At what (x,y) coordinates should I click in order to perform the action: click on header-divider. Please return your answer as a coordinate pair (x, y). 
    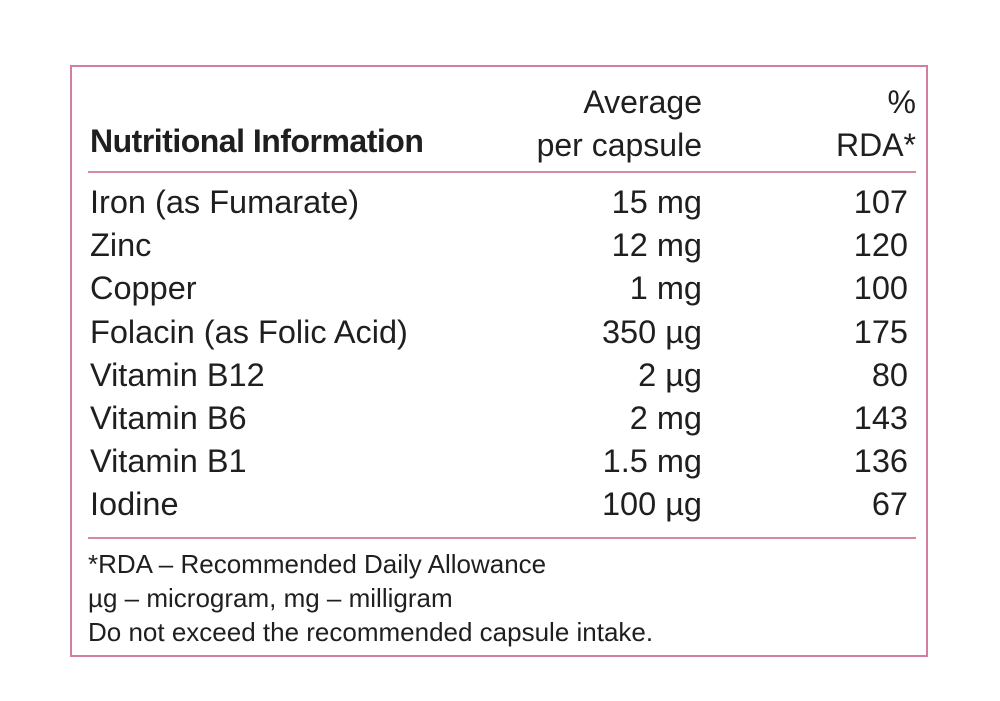
    Looking at the image, I should click on (502, 172).